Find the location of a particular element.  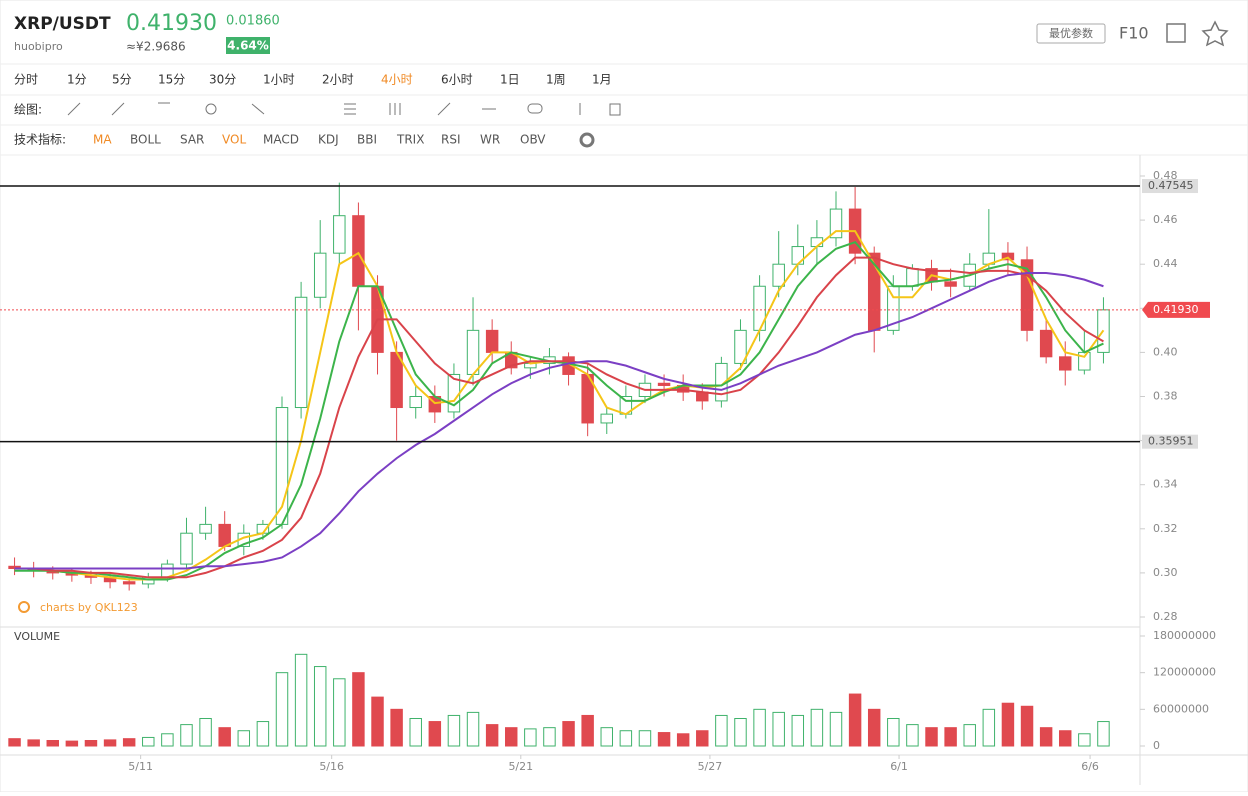

indicator: WR is located at coordinates (490, 140).